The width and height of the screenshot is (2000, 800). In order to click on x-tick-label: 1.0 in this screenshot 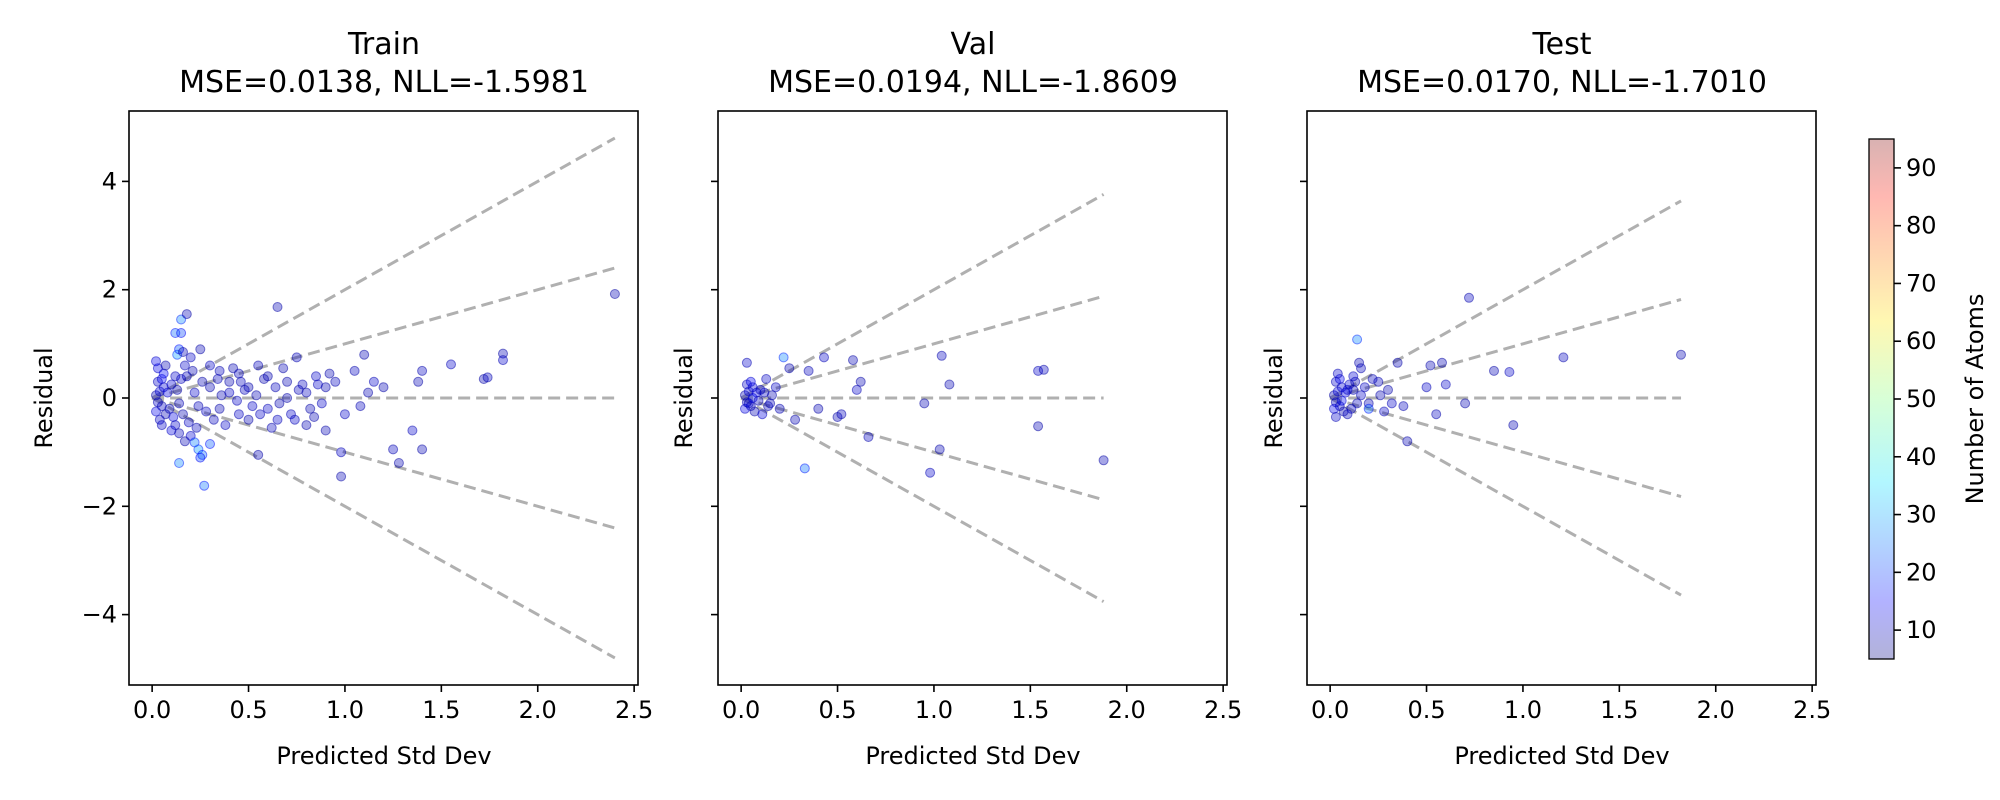, I will do `click(1523, 710)`.